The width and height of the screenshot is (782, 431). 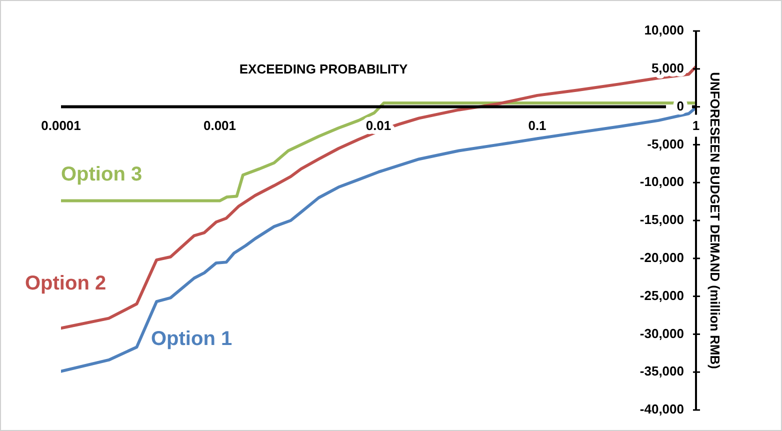 I want to click on y-tick-label: -35,000, so click(x=662, y=371).